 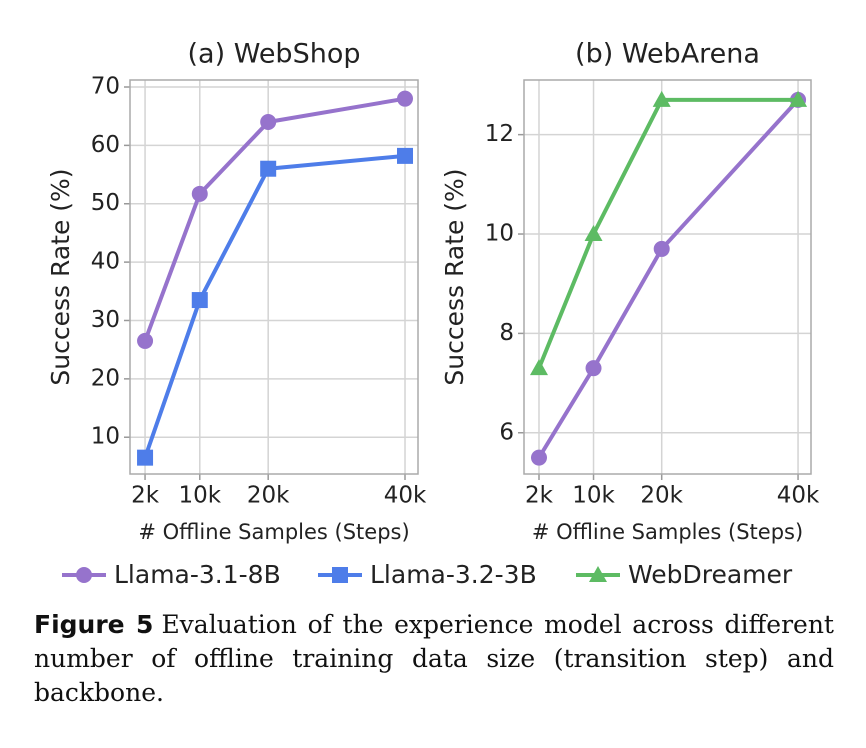 What do you see at coordinates (197, 574) in the screenshot?
I see `legend-label: Llama-3.1-8B` at bounding box center [197, 574].